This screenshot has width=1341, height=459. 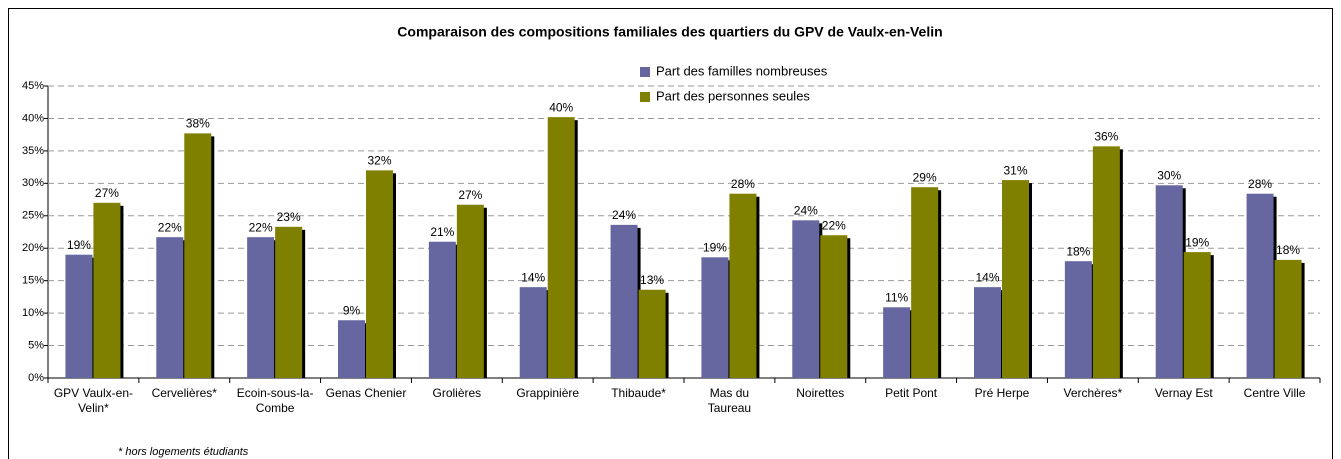 I want to click on data-label: 36%, so click(x=1106, y=137).